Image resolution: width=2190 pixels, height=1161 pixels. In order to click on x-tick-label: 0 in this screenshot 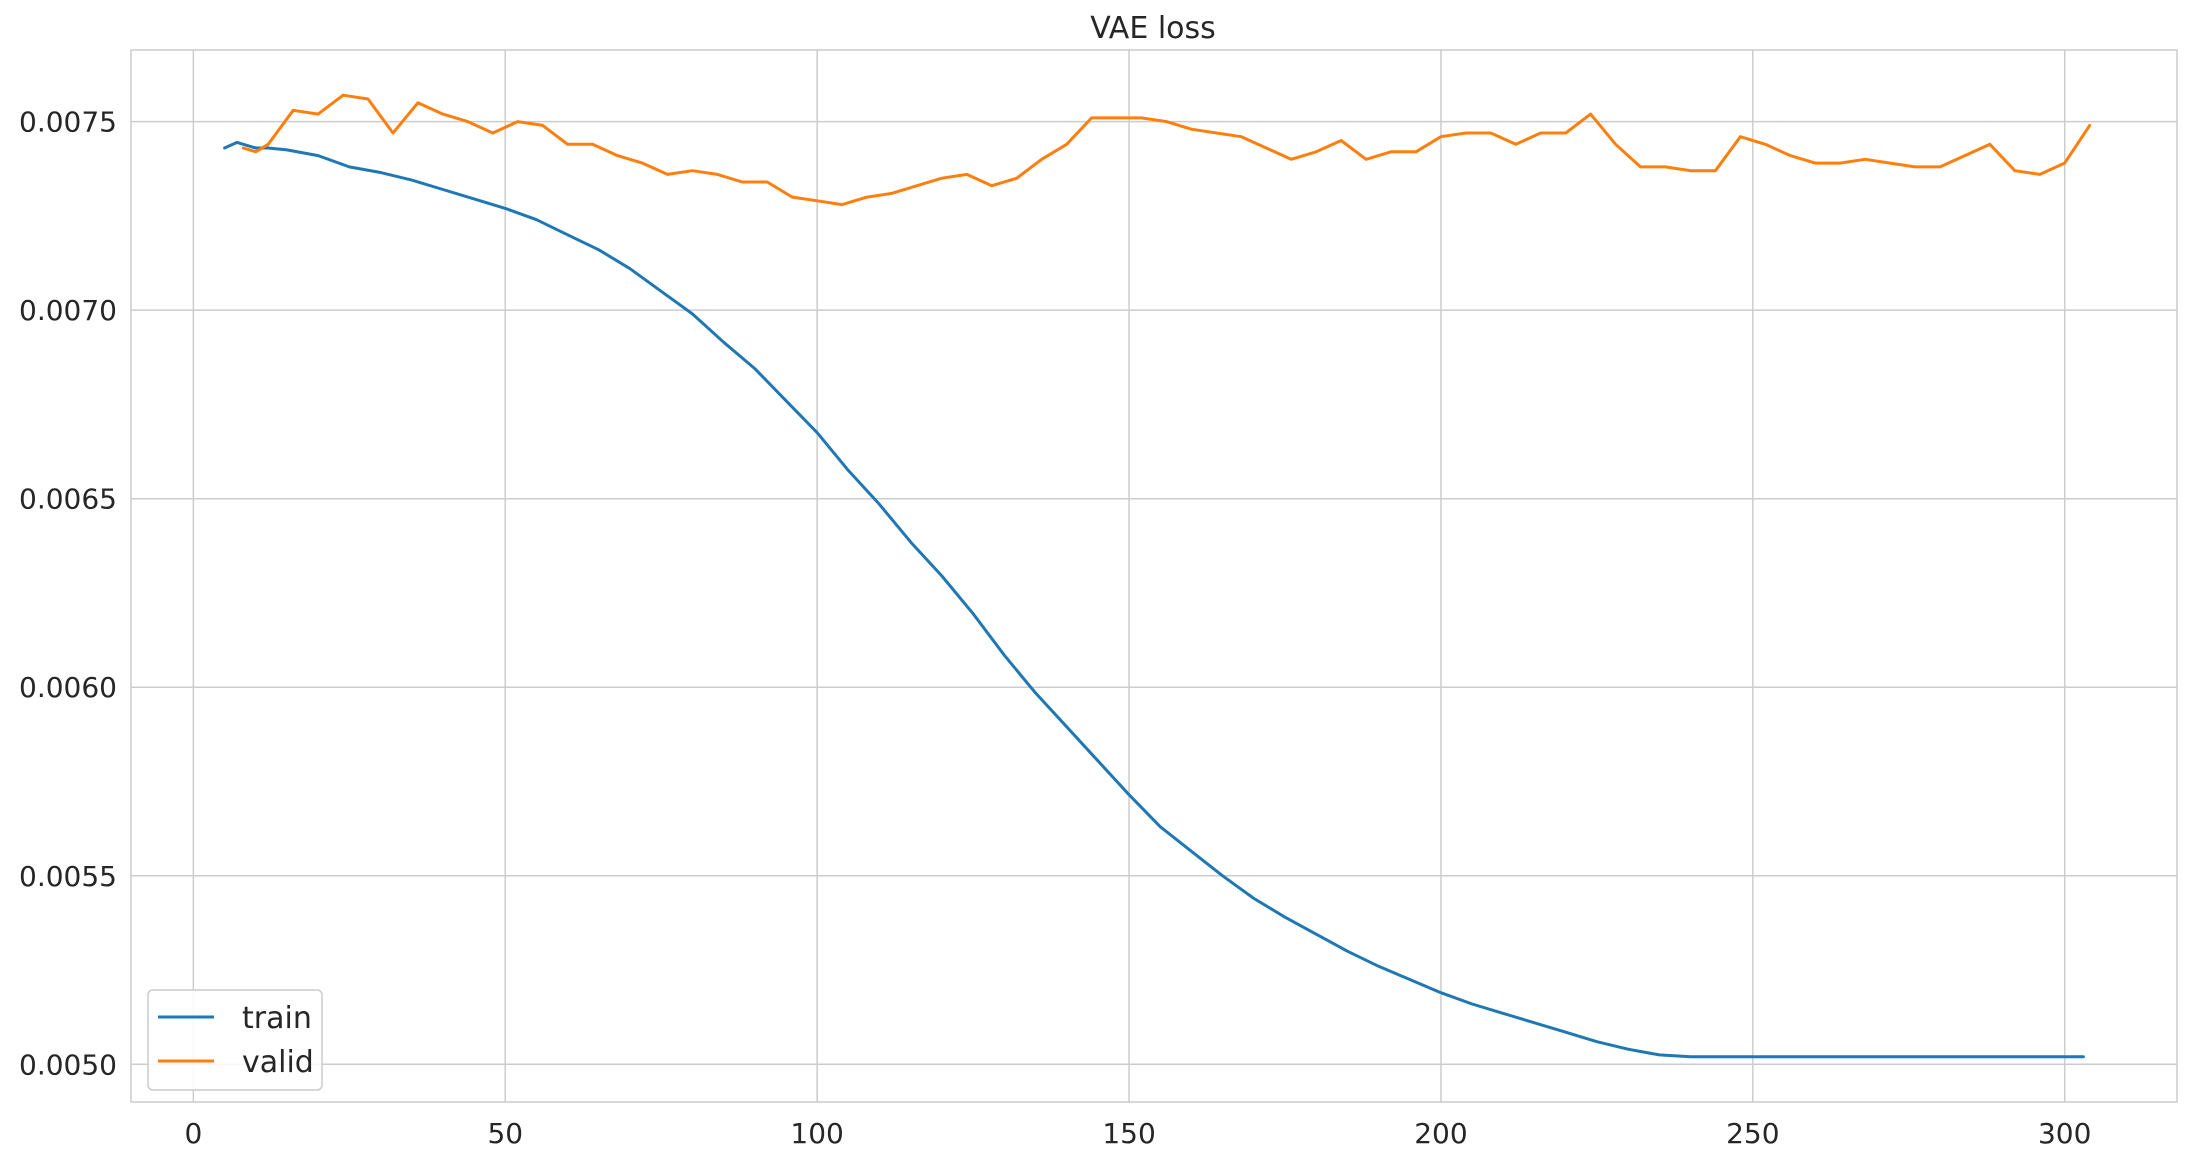, I will do `click(193, 1133)`.